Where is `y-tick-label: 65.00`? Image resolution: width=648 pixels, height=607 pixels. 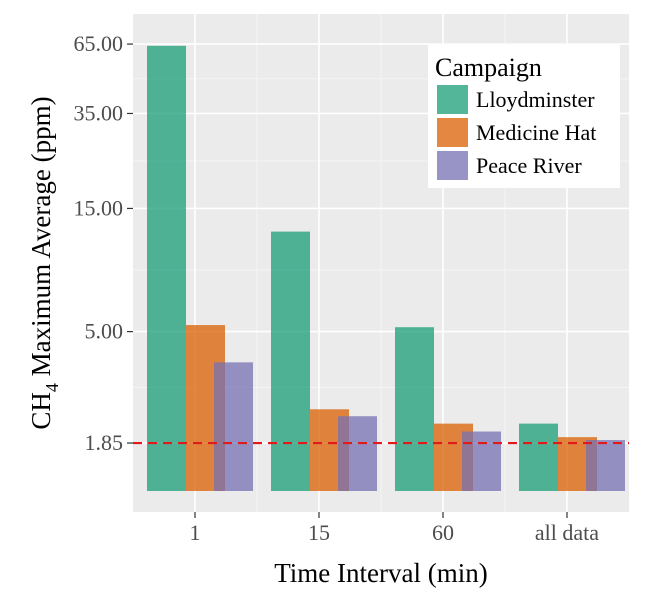 y-tick-label: 65.00 is located at coordinates (99, 43).